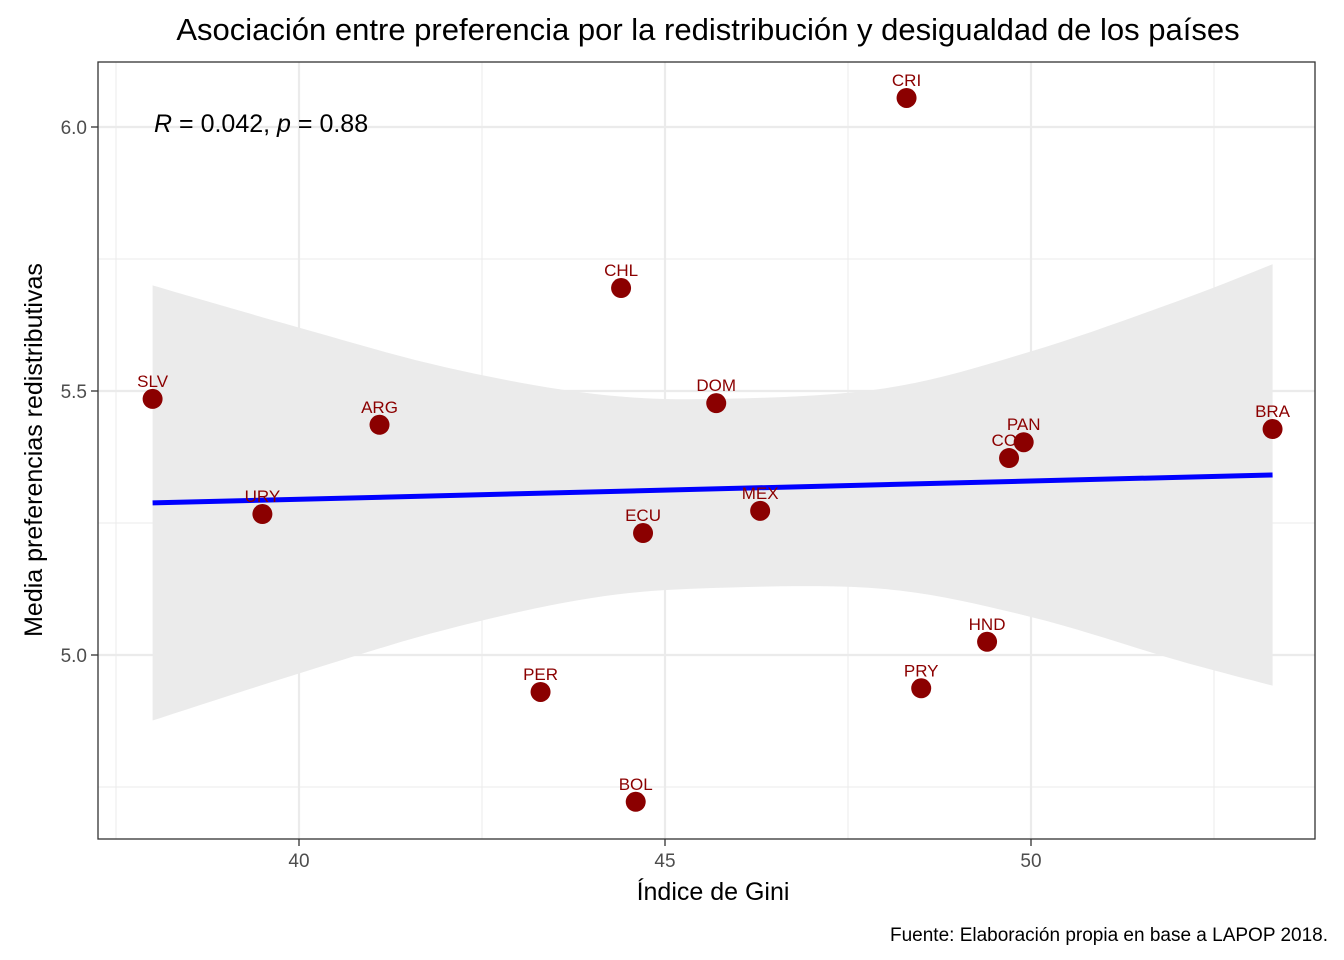 The height and width of the screenshot is (960, 1344). I want to click on point-label-dom: DOM, so click(716, 385).